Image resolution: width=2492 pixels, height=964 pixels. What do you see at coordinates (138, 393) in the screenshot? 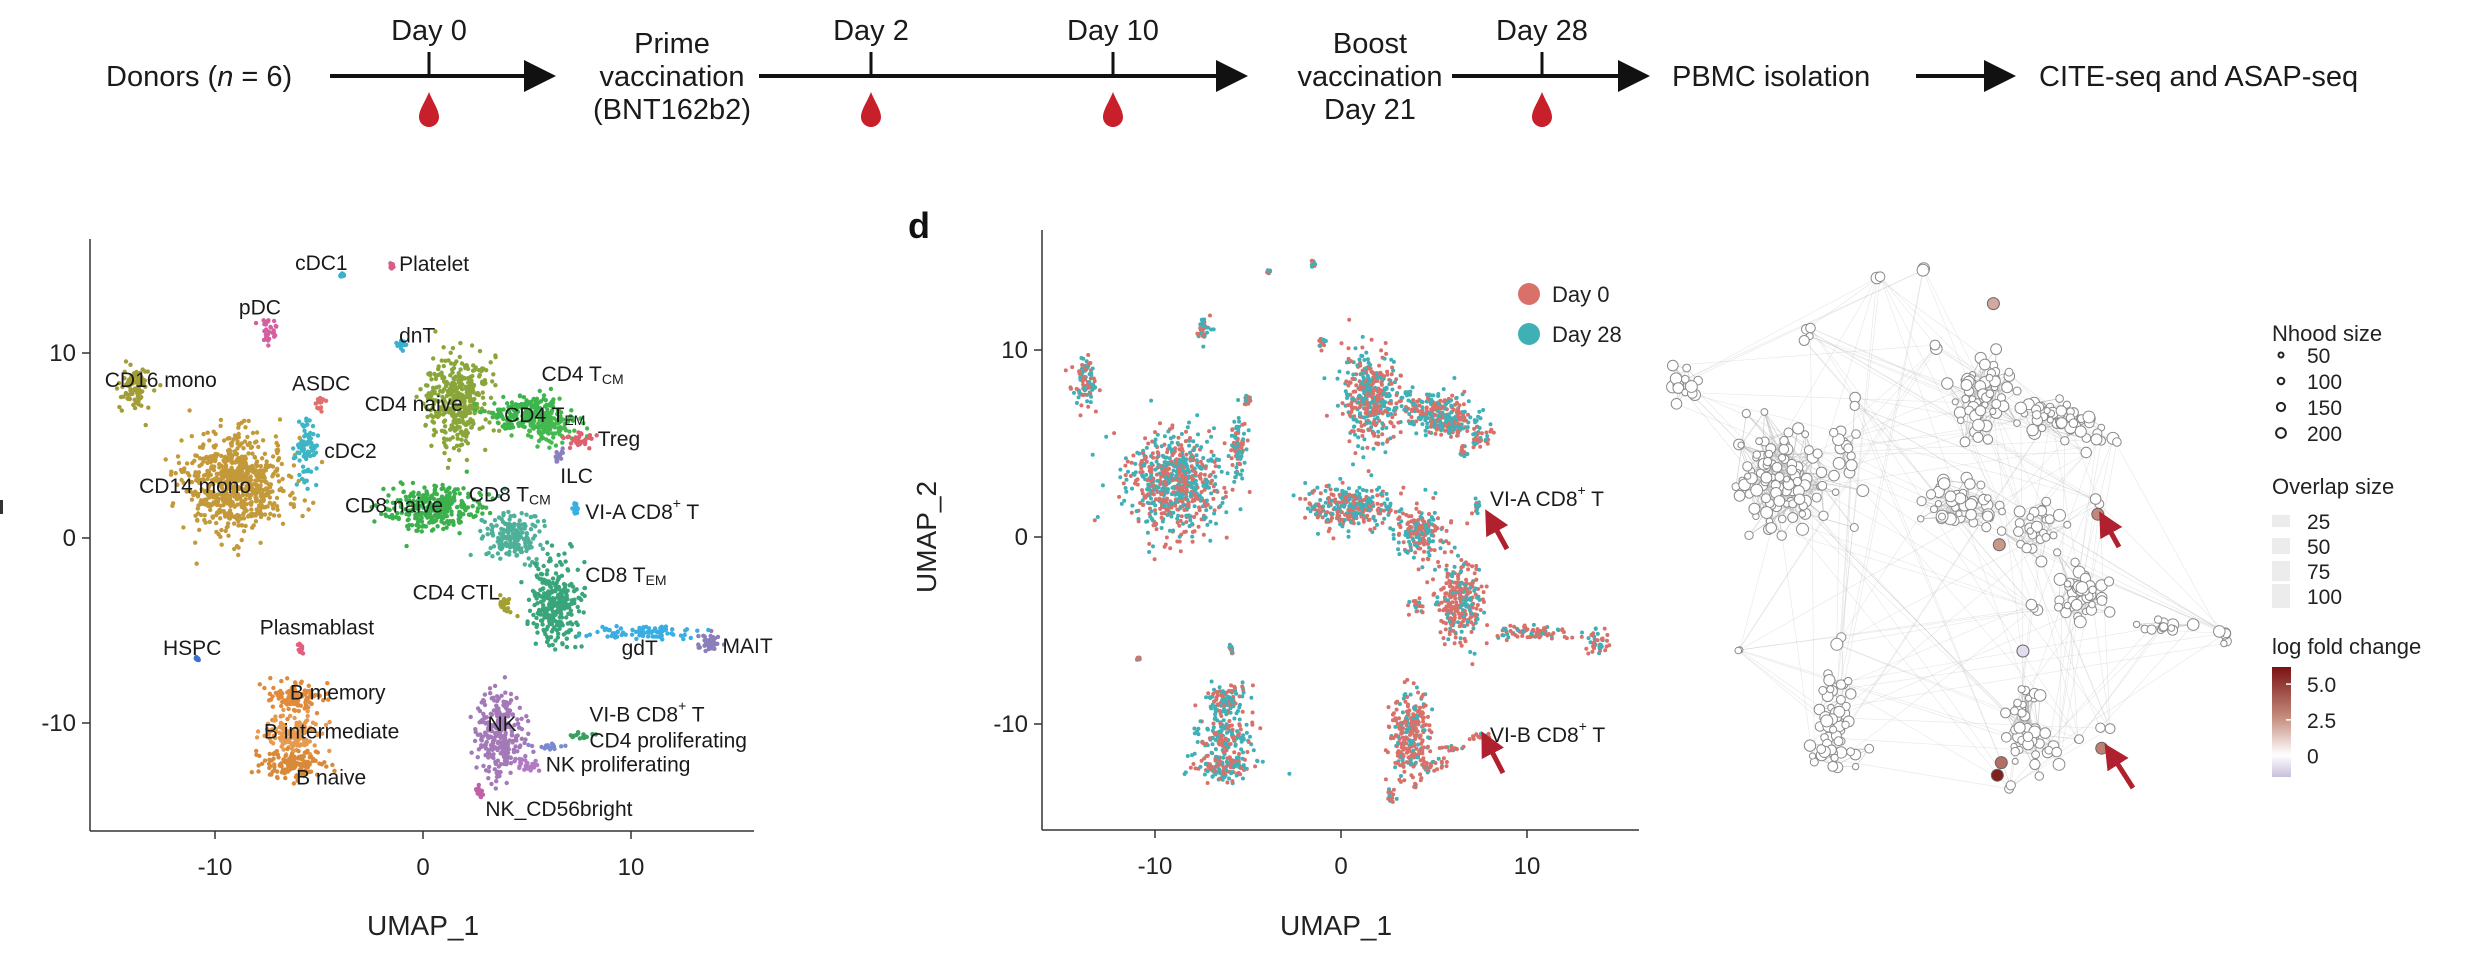
I see `cluster-cd16-mono` at bounding box center [138, 393].